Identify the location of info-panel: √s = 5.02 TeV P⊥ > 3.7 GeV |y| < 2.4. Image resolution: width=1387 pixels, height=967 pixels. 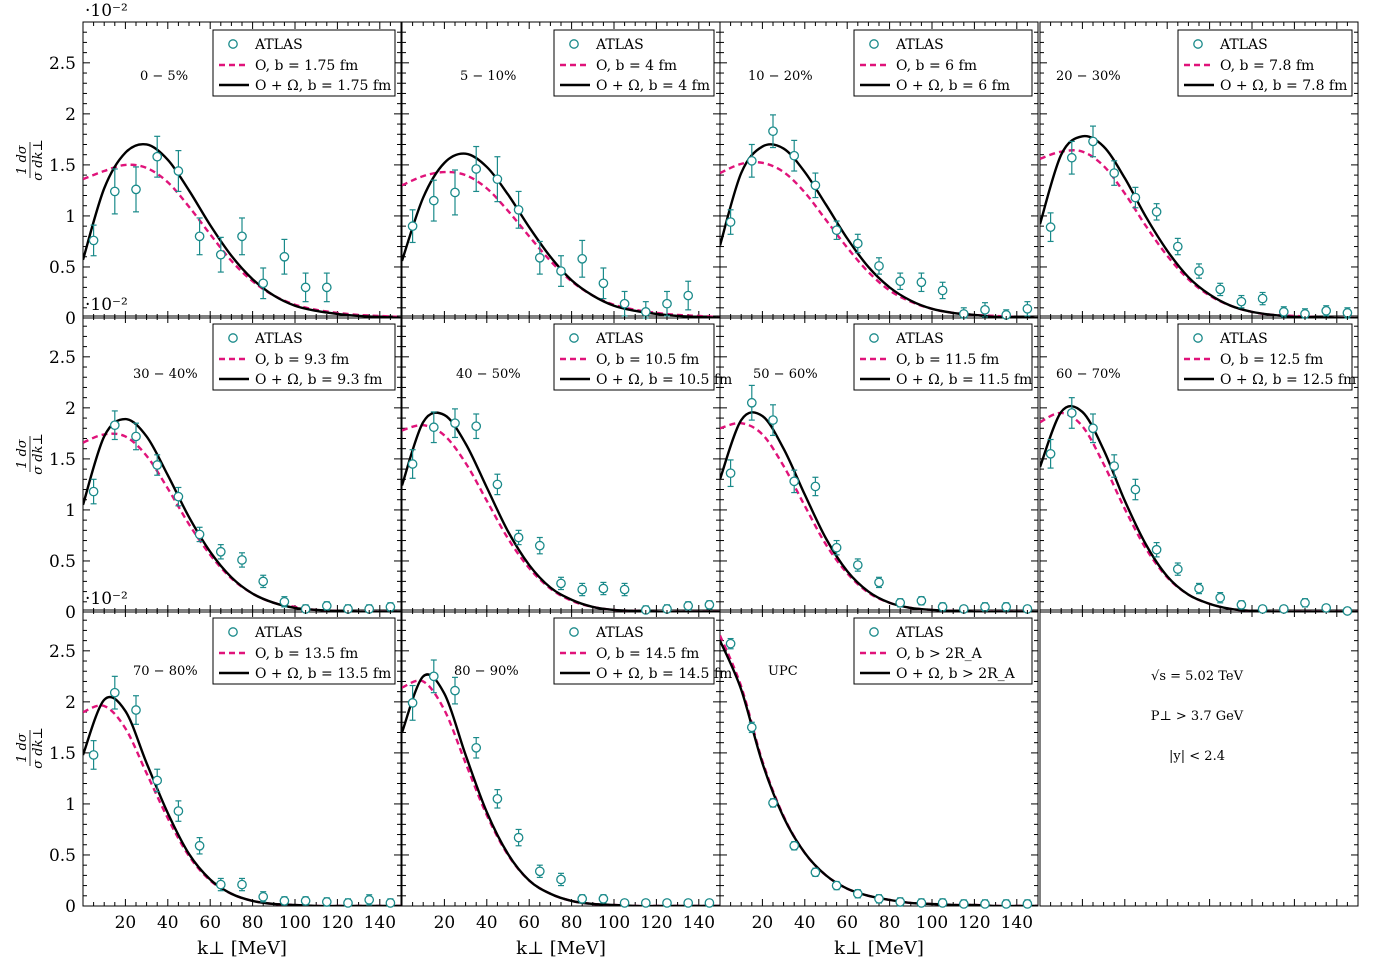
(1197, 716).